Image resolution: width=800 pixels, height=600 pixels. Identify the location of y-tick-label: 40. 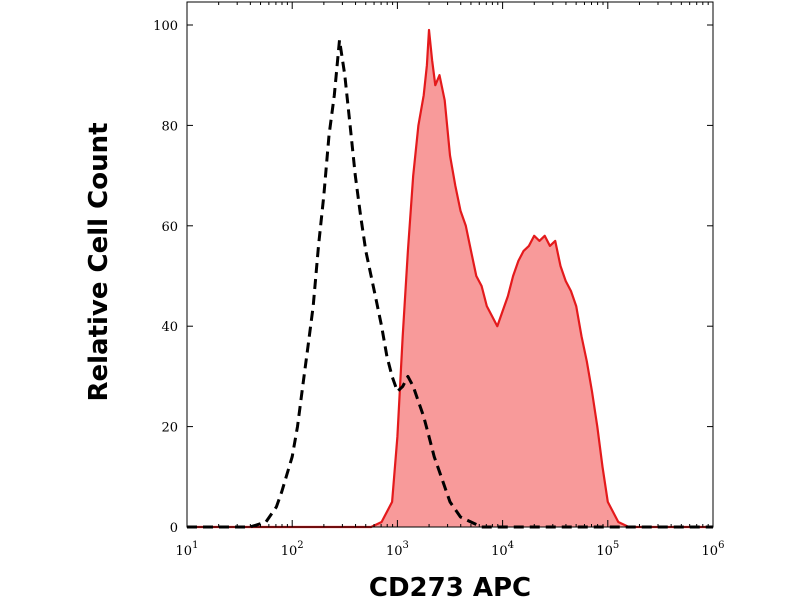
(169, 327).